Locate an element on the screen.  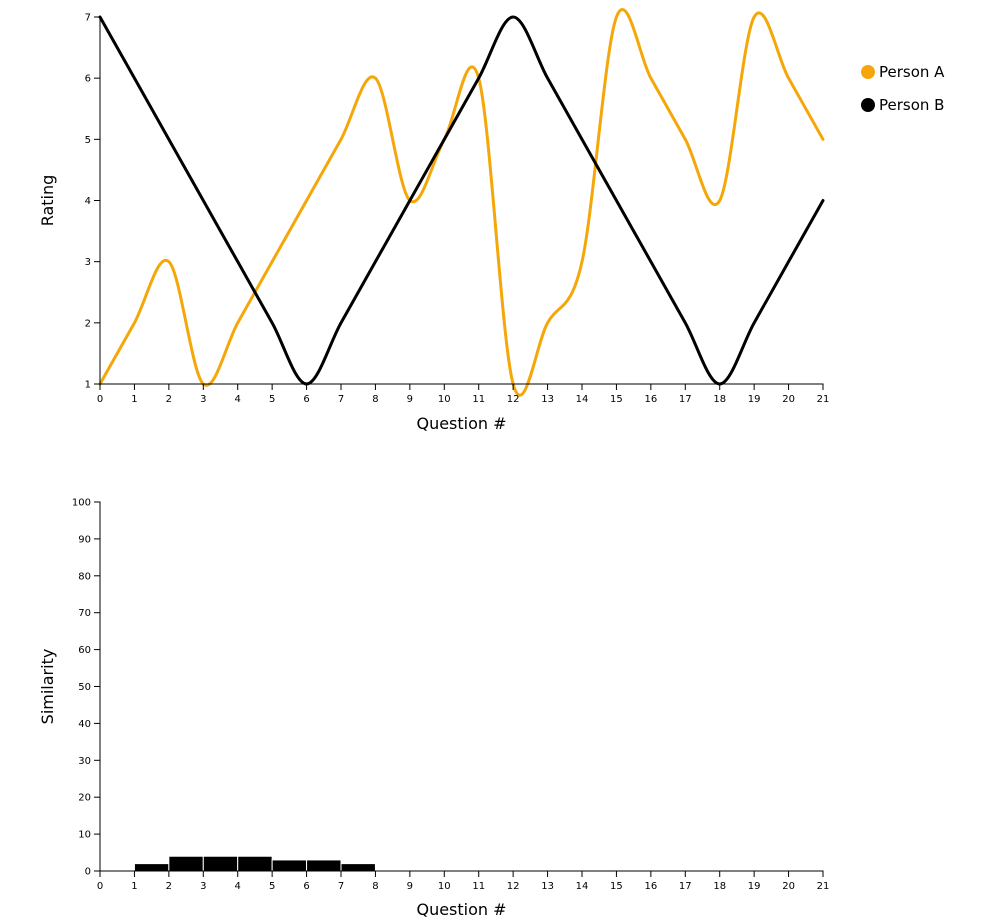
legend-marker-person-a is located at coordinates (868, 72).